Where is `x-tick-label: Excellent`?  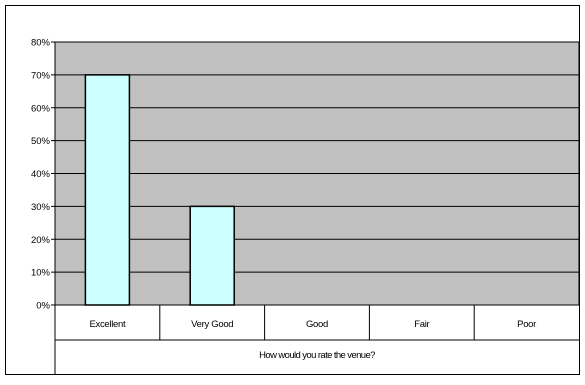
x-tick-label: Excellent is located at coordinates (107, 324).